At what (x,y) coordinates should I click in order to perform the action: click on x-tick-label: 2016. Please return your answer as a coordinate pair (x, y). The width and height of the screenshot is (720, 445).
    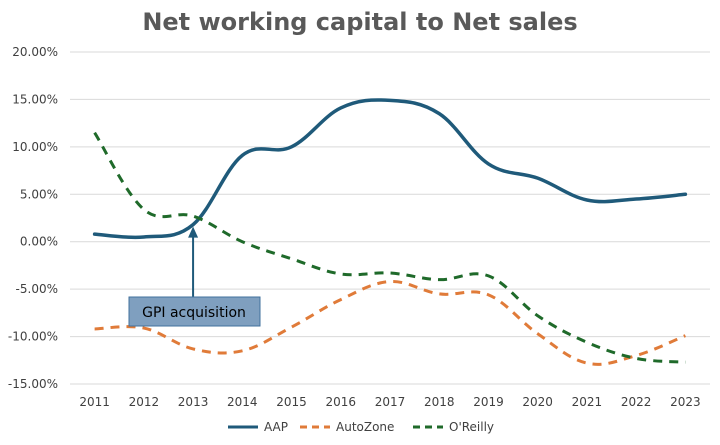
    Looking at the image, I should click on (340, 402).